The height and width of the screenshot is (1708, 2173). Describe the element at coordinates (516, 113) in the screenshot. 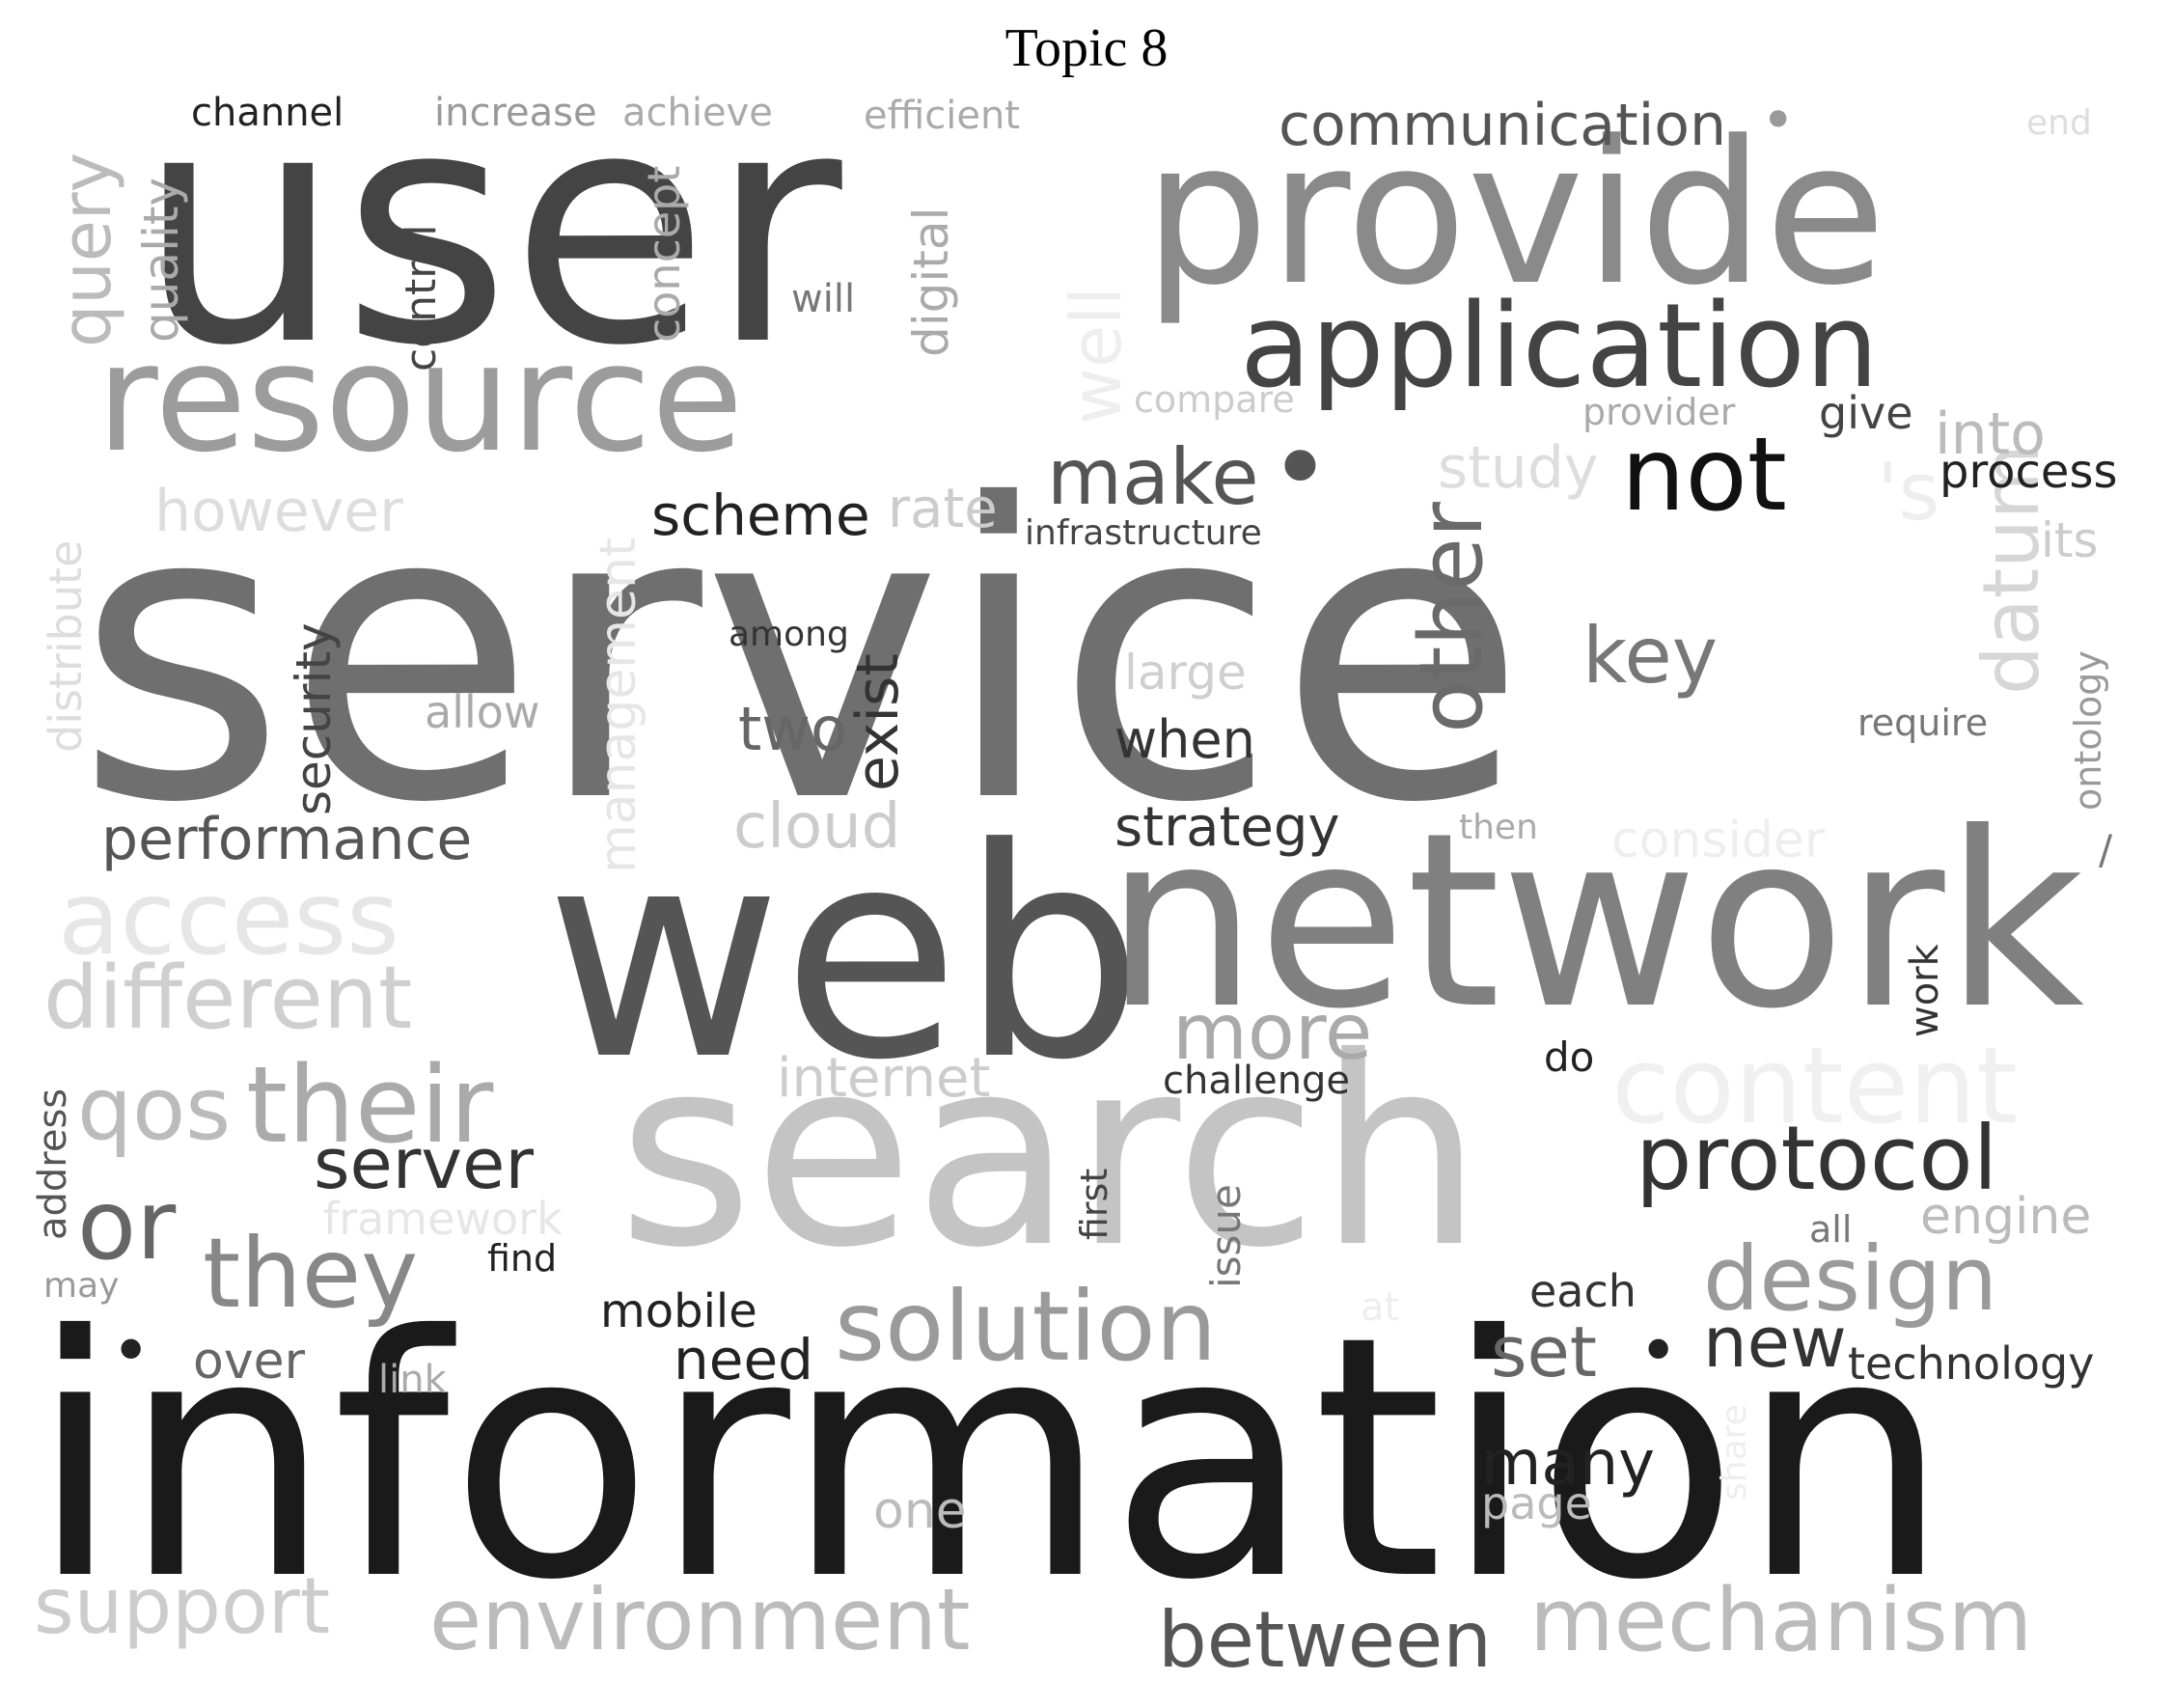

I see `cloud-word: increase` at that location.